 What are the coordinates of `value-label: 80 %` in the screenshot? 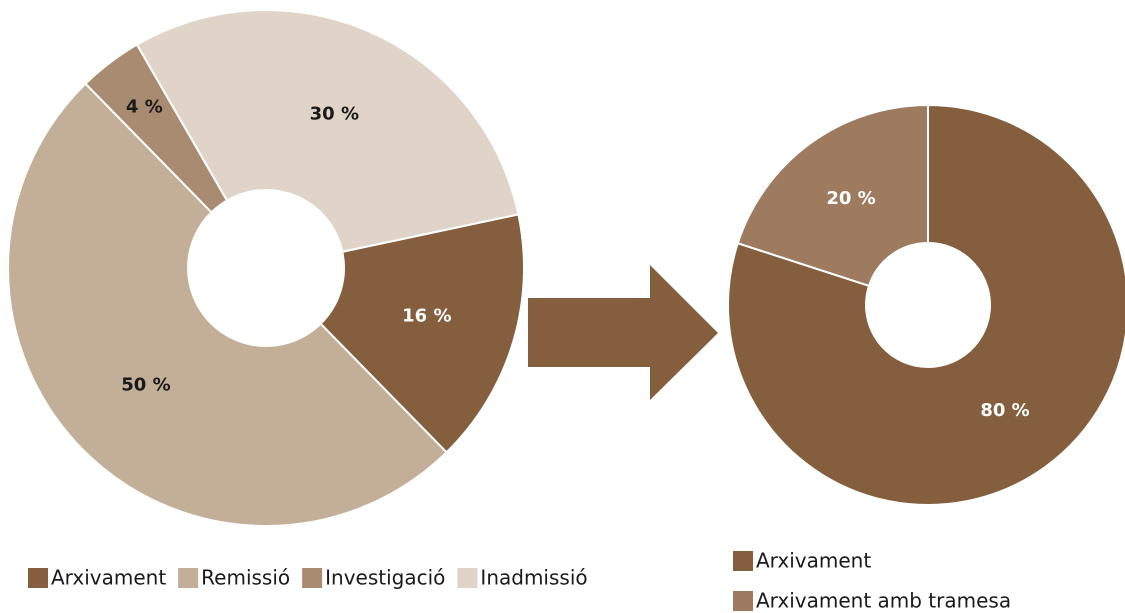 It's located at (1004, 410).